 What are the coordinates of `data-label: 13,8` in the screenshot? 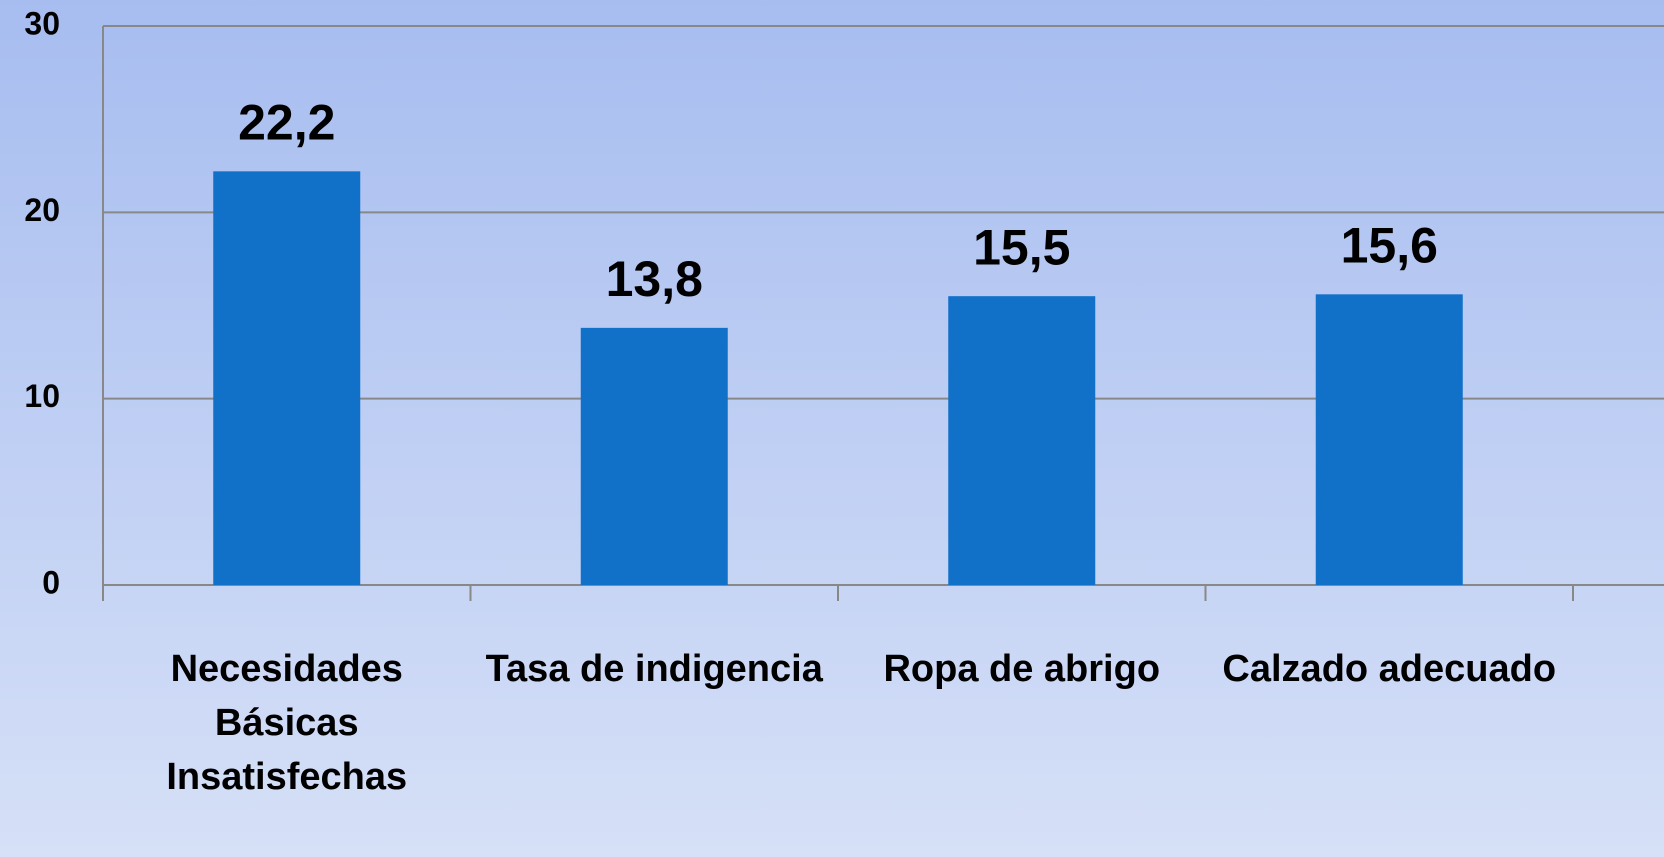 It's located at (654, 279).